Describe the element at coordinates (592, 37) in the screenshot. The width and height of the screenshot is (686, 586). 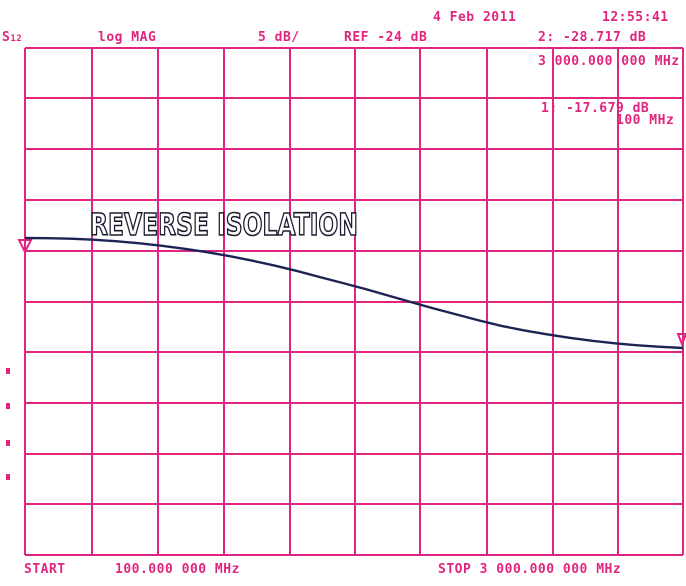
I see `marker2-value: 2: -28.717 dB` at that location.